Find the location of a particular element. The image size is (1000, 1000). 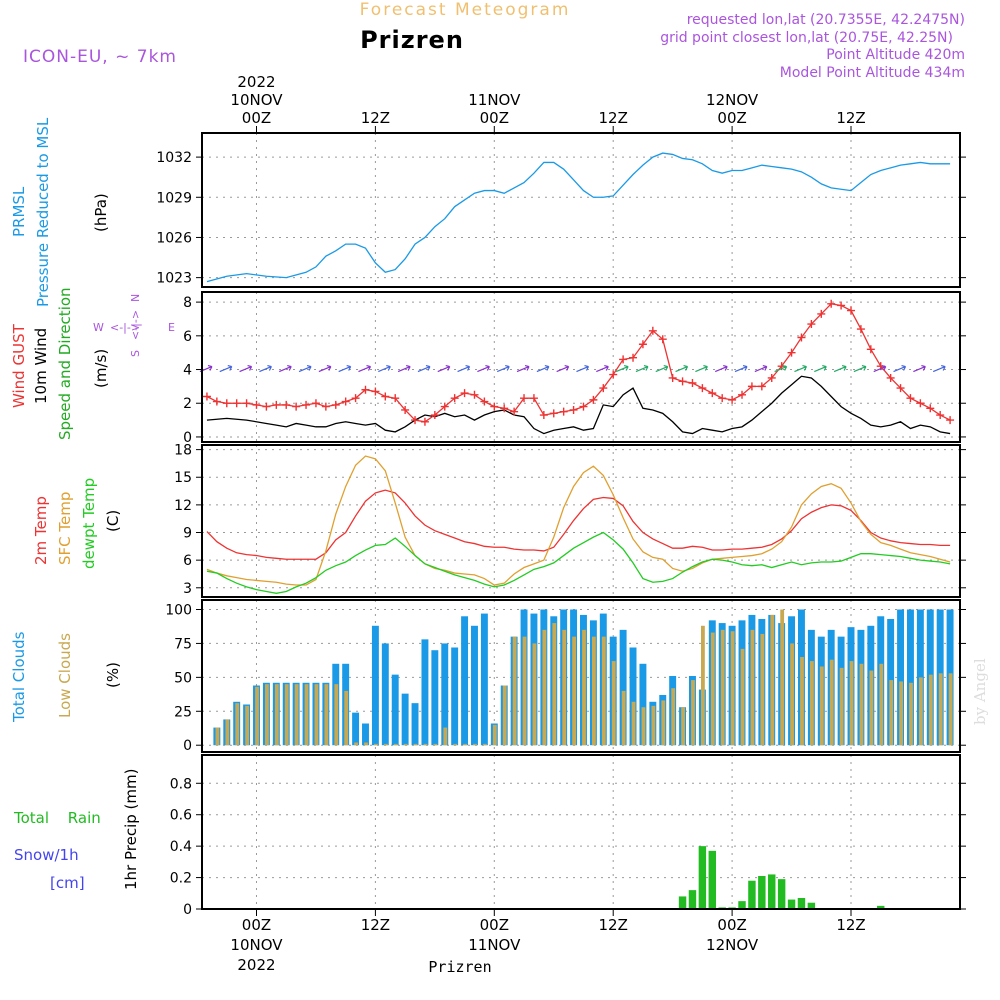

temp-dewpt-line is located at coordinates (578, 562).